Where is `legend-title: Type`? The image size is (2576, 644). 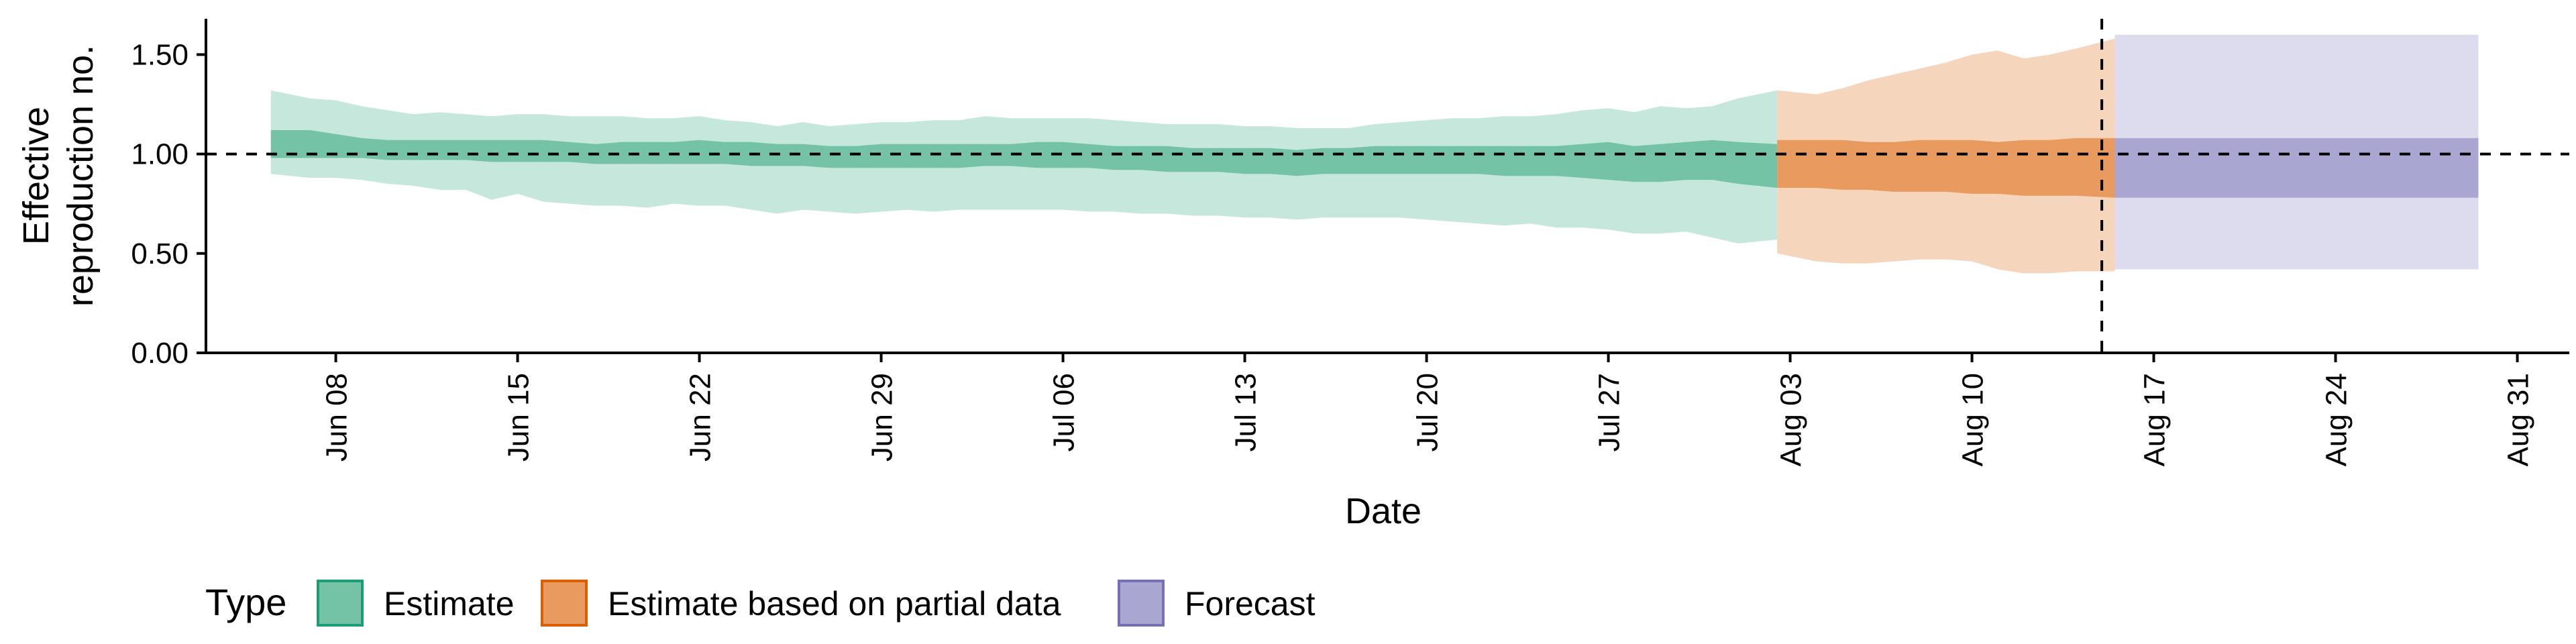
legend-title: Type is located at coordinates (245, 602).